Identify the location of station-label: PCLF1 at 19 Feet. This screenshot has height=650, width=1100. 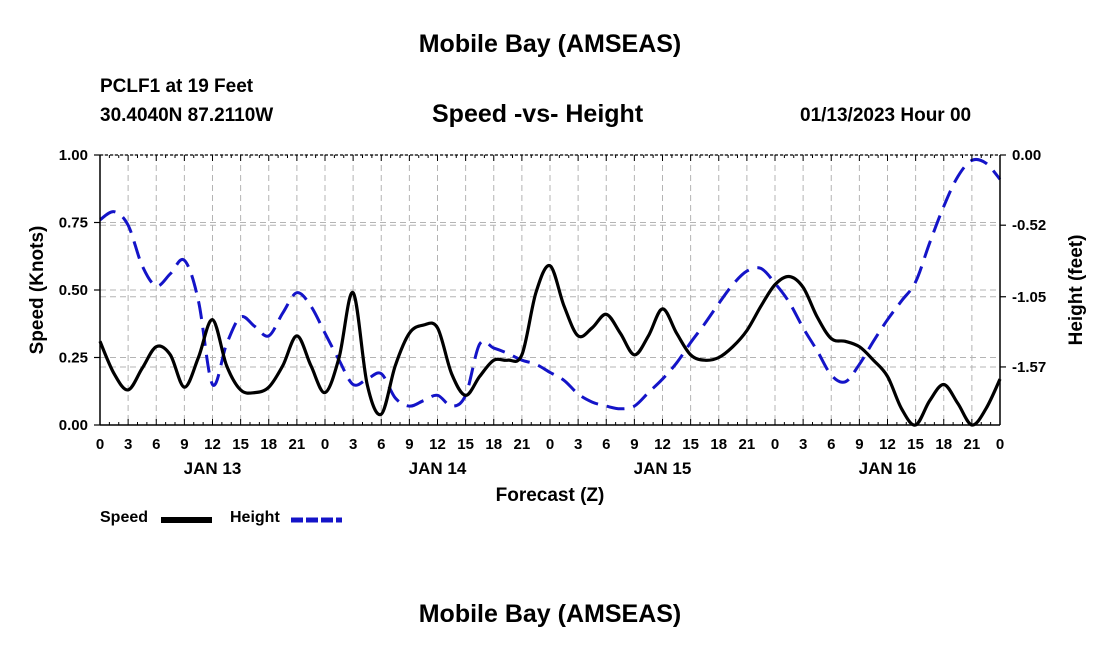
(177, 86).